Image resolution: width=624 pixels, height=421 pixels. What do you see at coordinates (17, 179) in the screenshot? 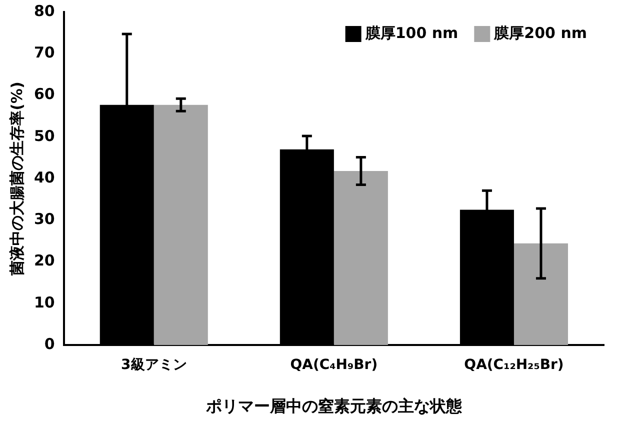
I see `y-axis-title: 菌液中の大腸菌の生存率(%)` at bounding box center [17, 179].